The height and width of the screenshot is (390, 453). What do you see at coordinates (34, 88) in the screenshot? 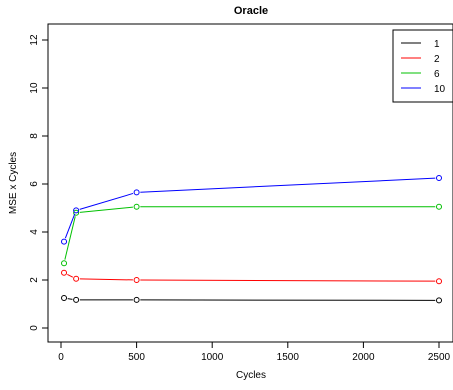
I see `y-tick-label: 10` at bounding box center [34, 88].